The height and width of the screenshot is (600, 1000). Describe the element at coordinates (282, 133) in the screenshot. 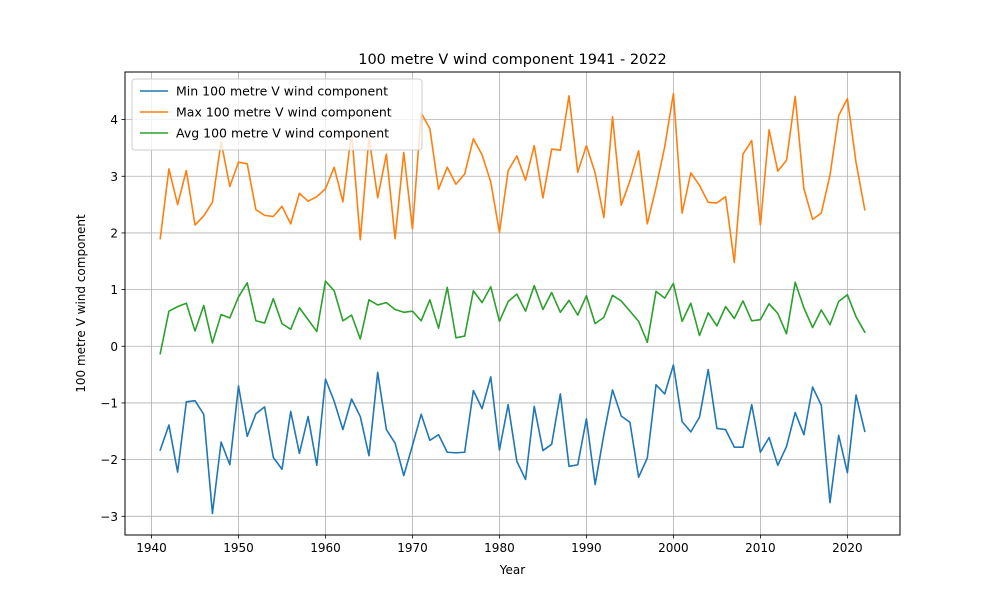

I see `legend-label: Avg 100 metre V wind component` at that location.